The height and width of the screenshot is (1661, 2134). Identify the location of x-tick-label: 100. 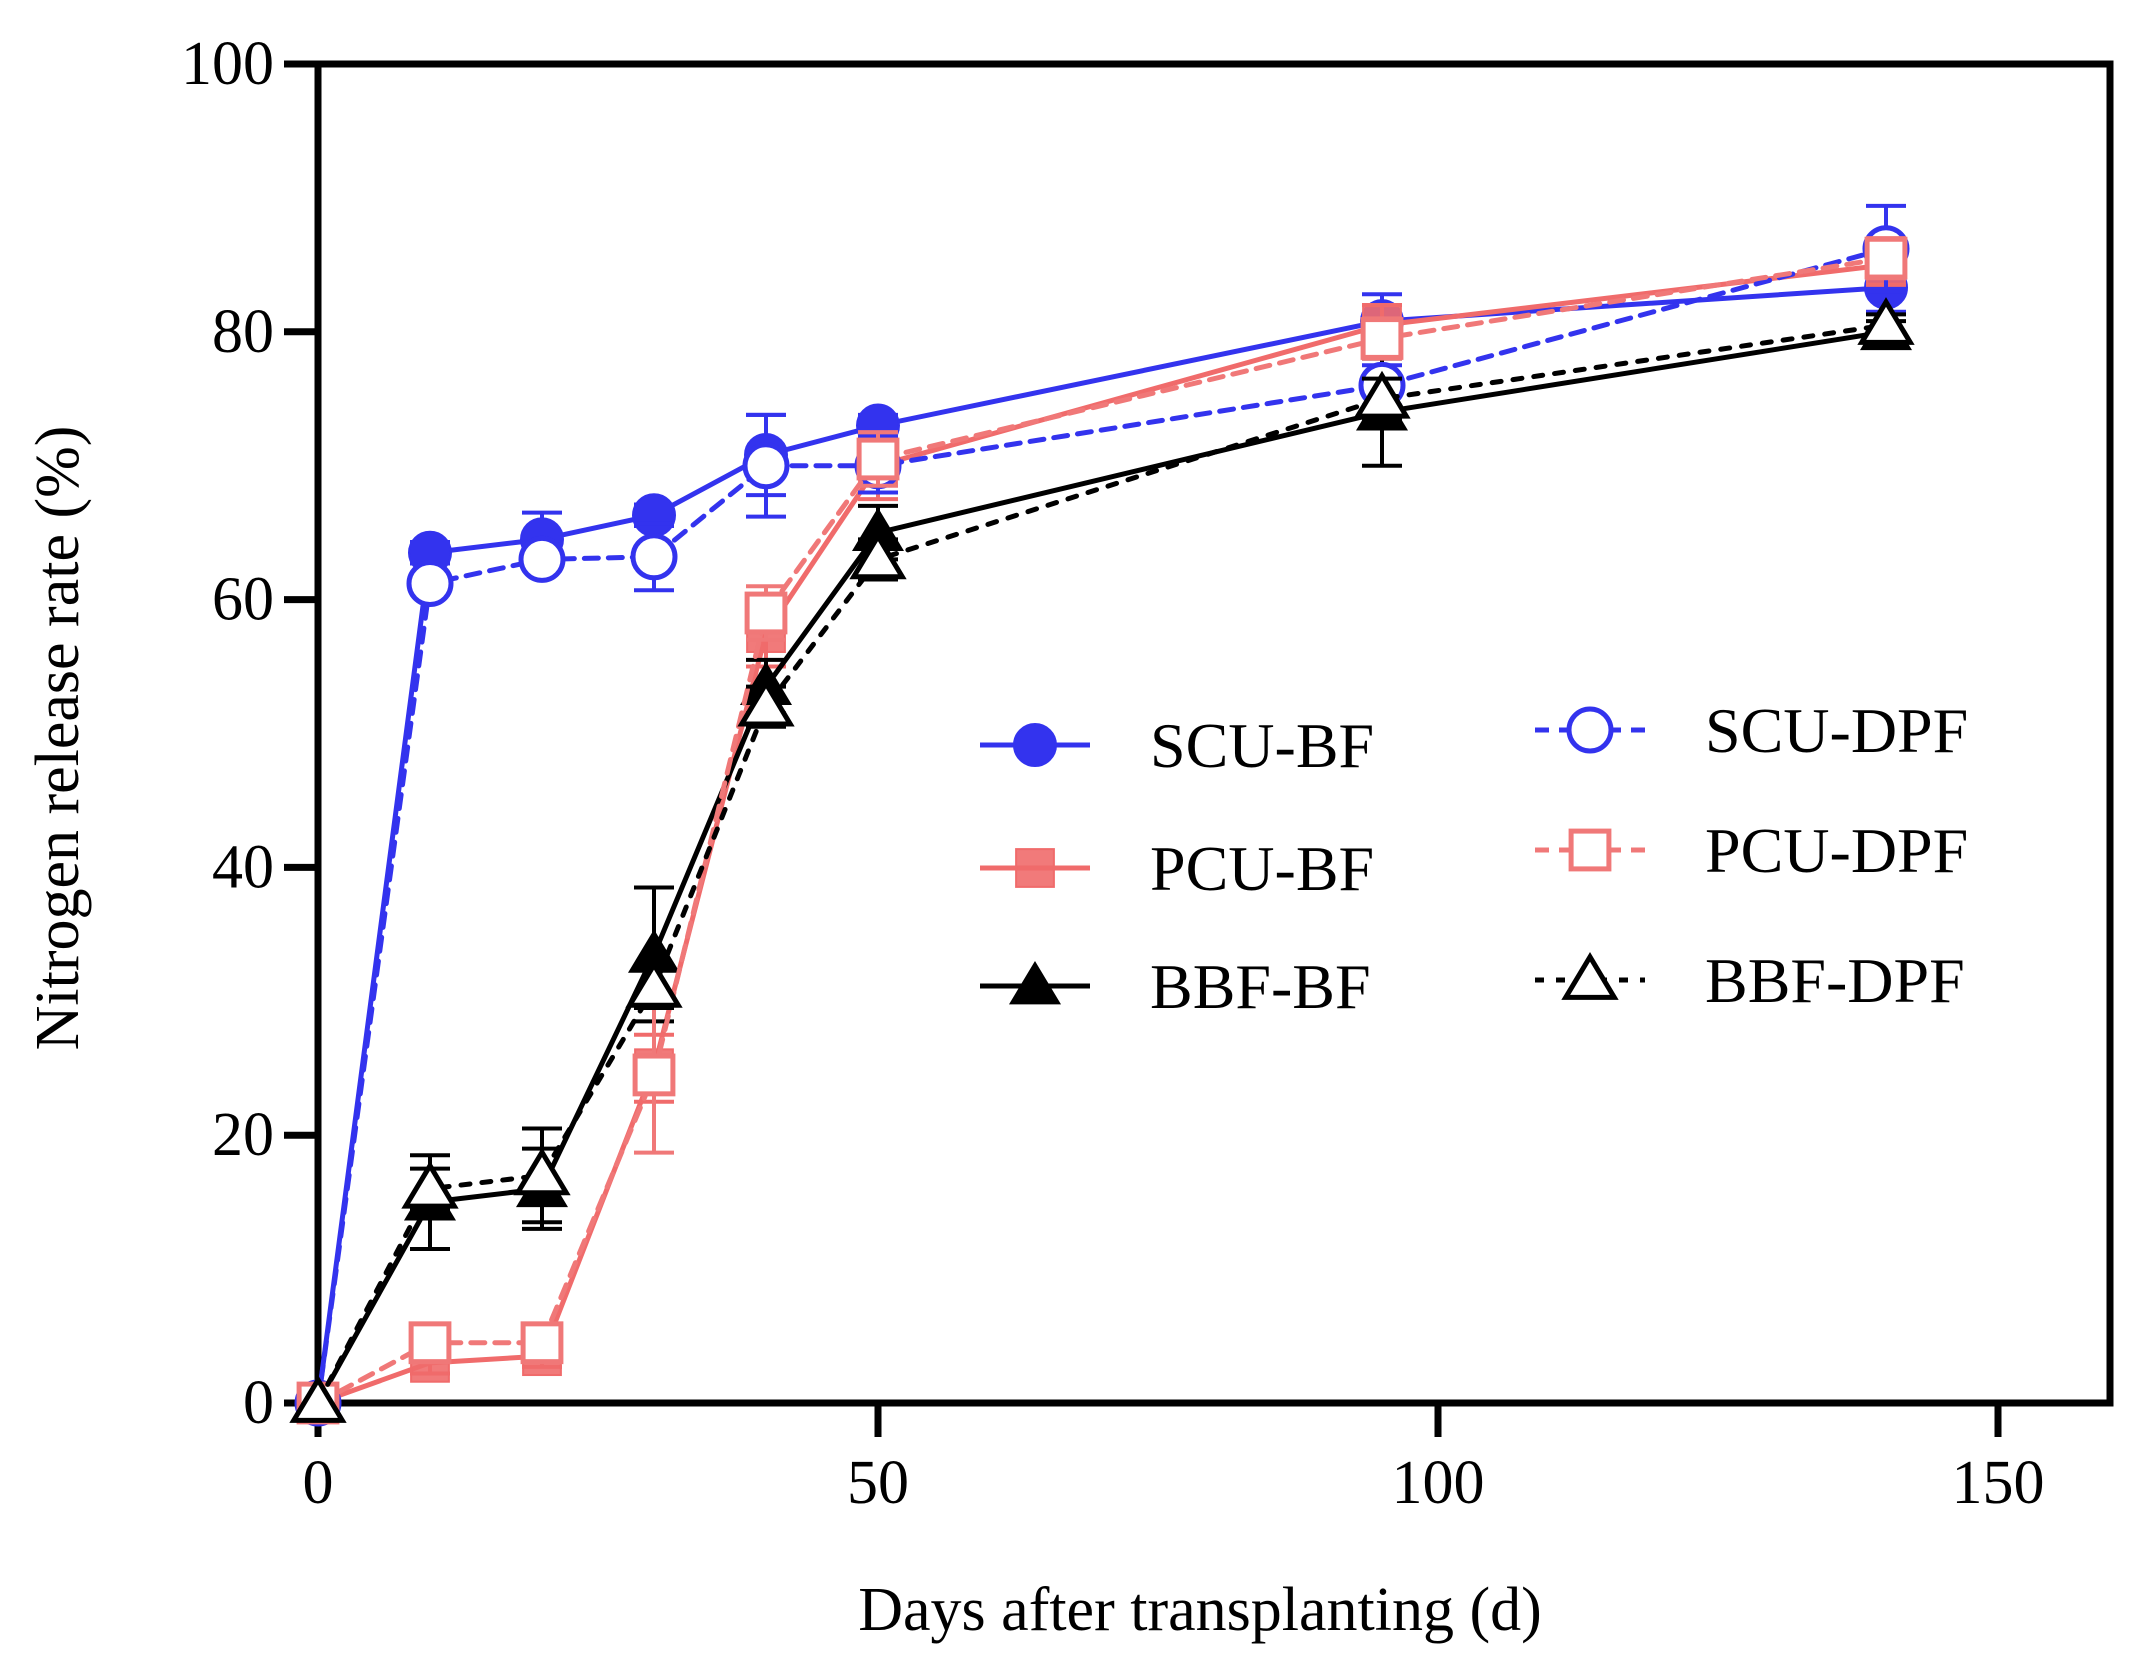
(1438, 1483).